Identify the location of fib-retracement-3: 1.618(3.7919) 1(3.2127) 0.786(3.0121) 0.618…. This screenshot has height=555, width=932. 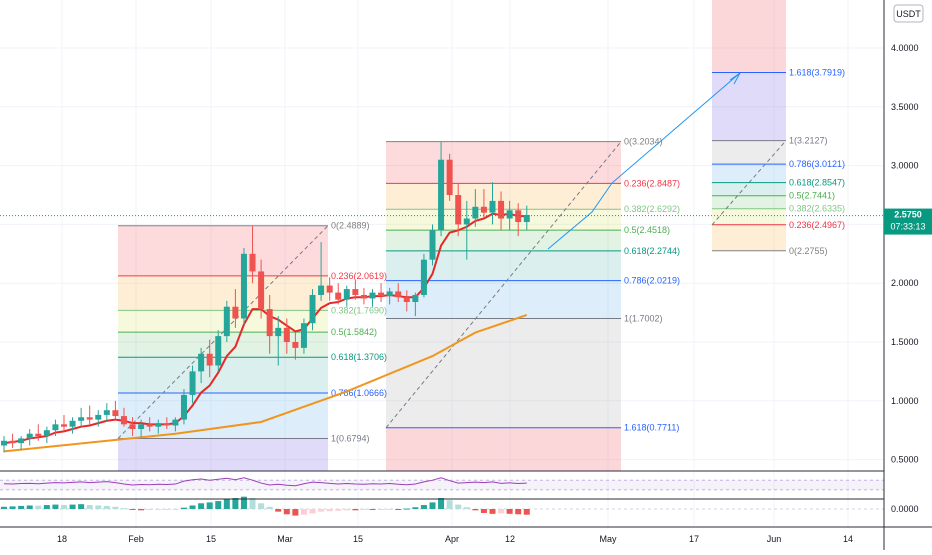
(778, 128).